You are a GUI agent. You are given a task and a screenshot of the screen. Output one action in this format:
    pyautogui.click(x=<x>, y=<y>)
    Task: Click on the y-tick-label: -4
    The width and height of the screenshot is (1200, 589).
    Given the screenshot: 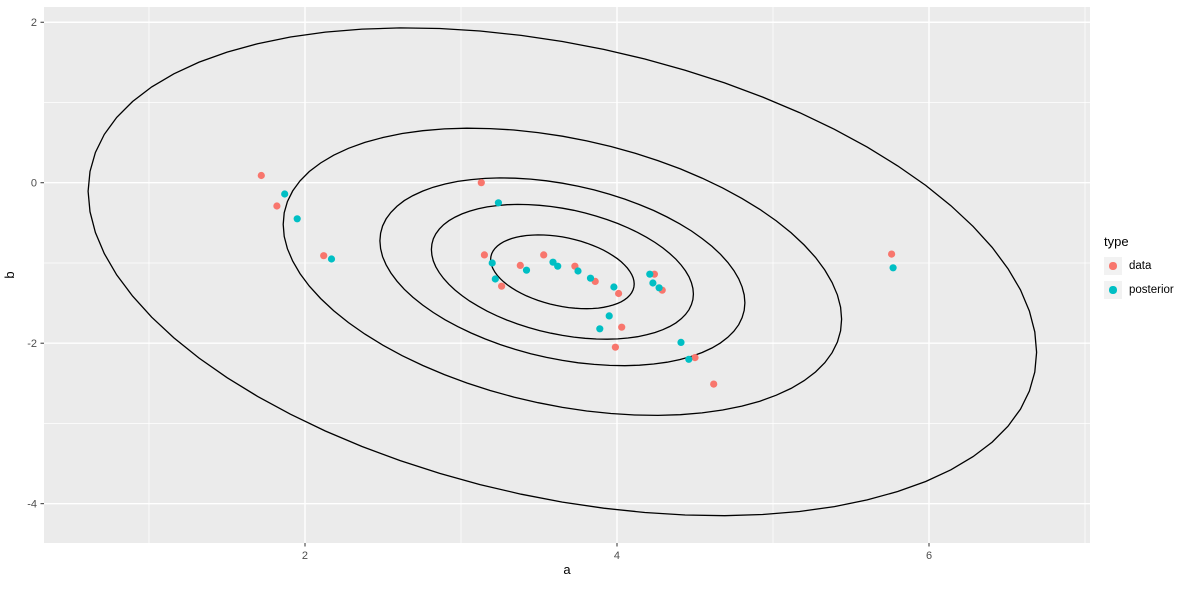 What is the action you would take?
    pyautogui.click(x=32, y=504)
    